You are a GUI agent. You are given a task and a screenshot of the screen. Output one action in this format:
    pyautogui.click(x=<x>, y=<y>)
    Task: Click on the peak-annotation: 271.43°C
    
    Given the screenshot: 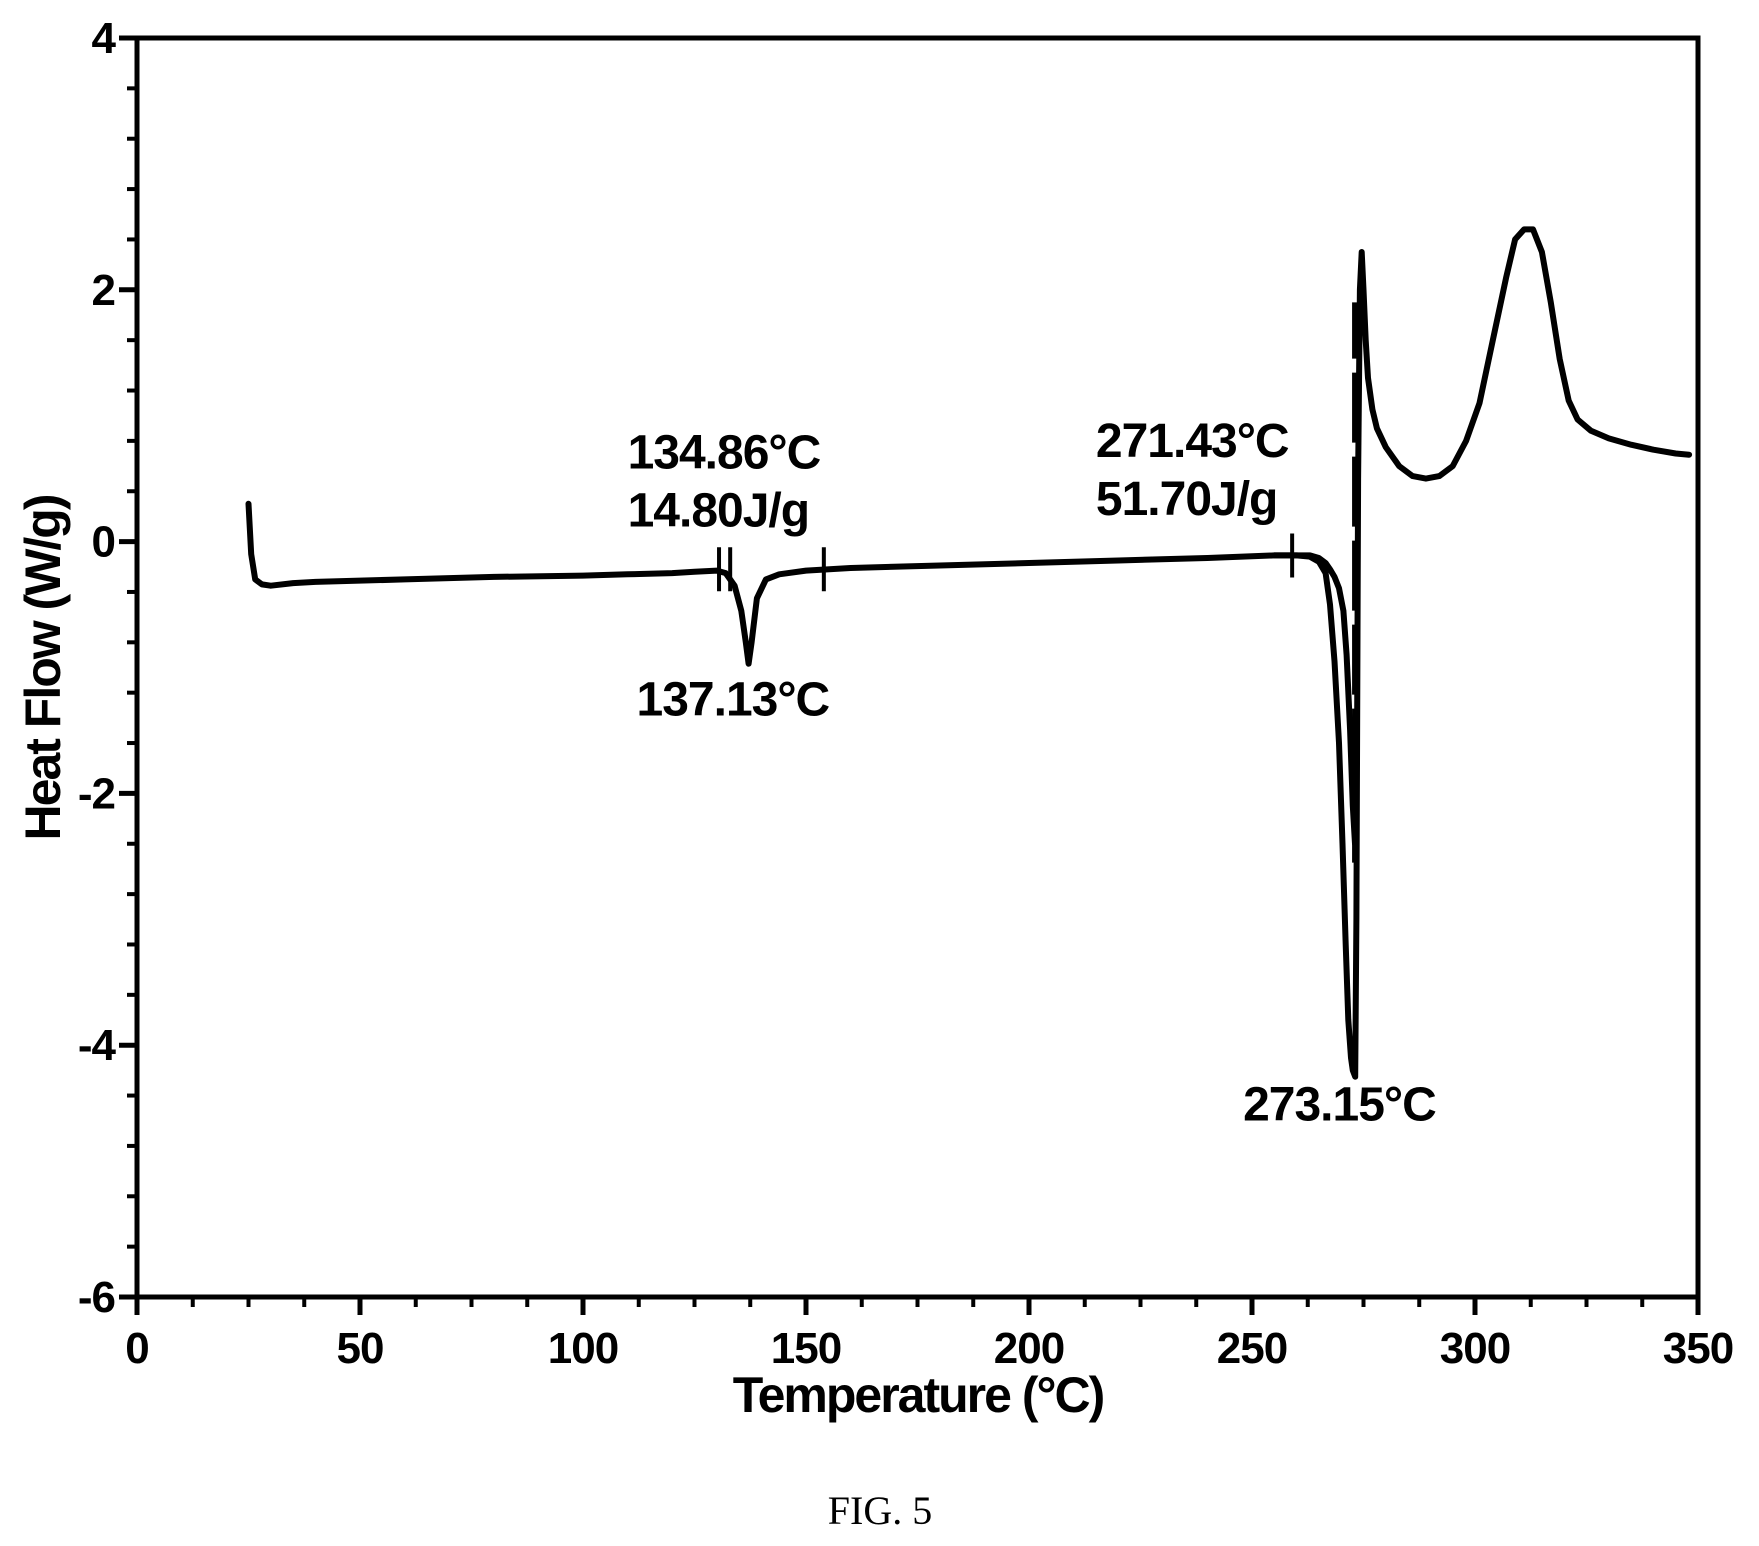 What is the action you would take?
    pyautogui.click(x=1192, y=441)
    